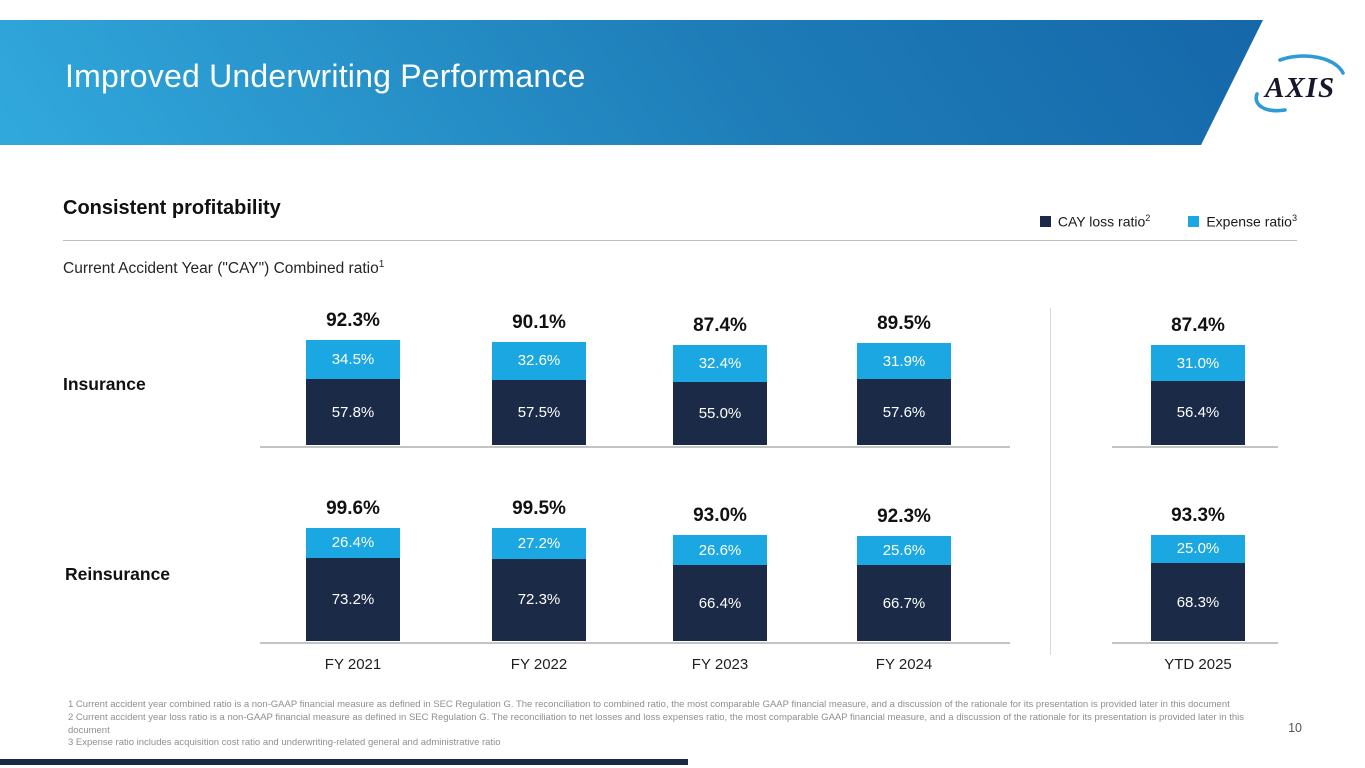 Image resolution: width=1365 pixels, height=768 pixels. Describe the element at coordinates (680, 240) in the screenshot. I see `heading-rule` at that location.